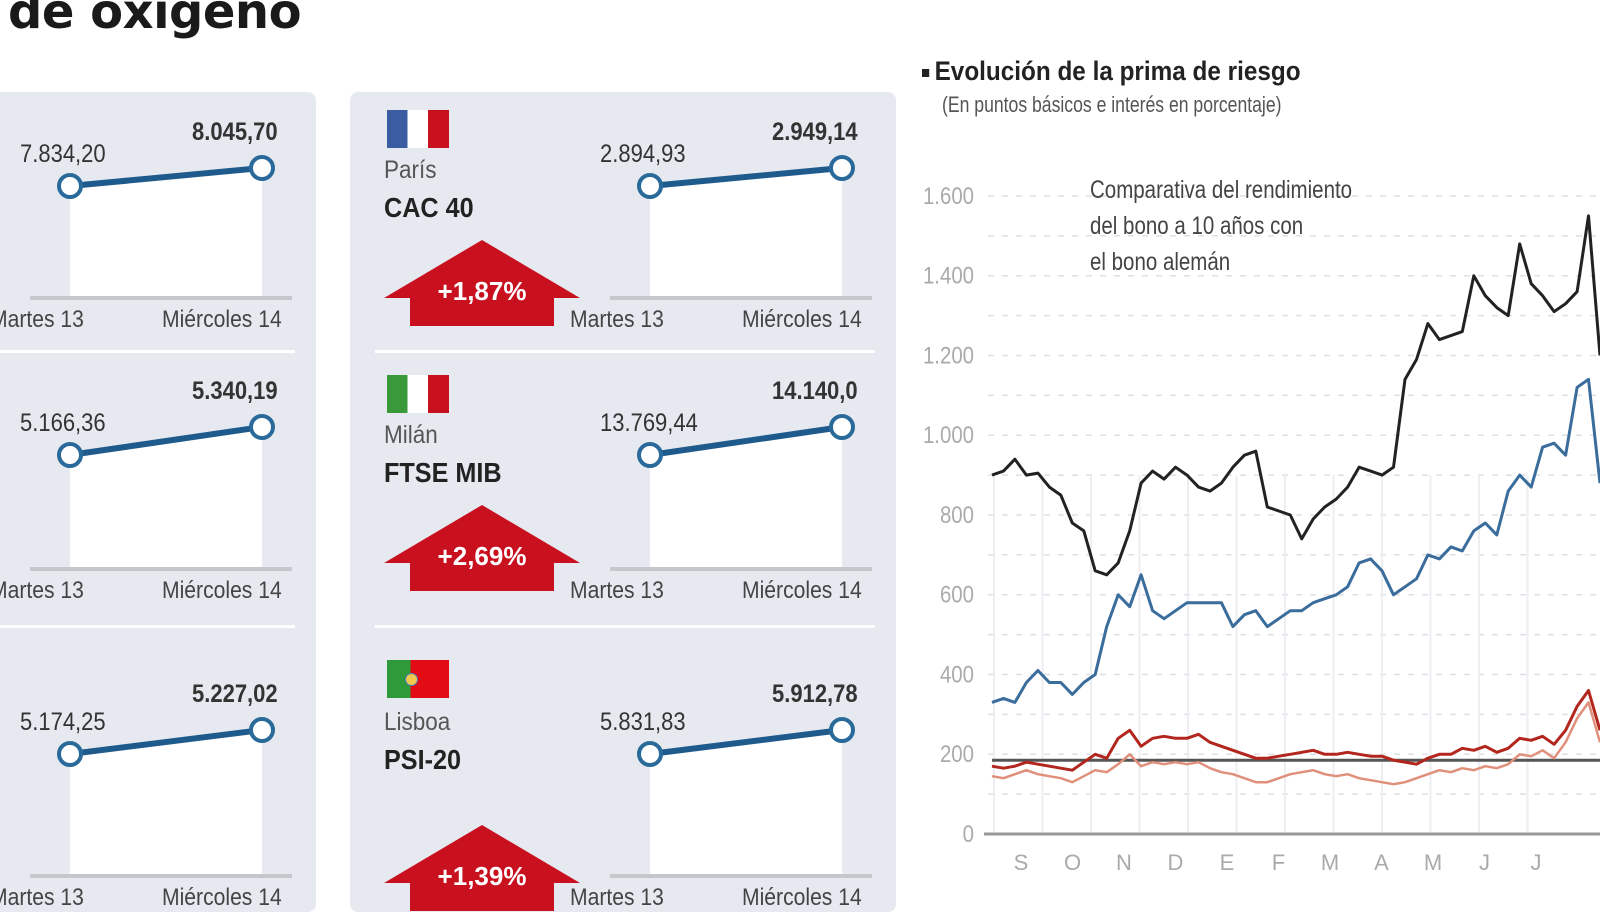 This screenshot has height=912, width=1600. Describe the element at coordinates (155, 20) in the screenshot. I see `page-title: de oxígeno` at that location.